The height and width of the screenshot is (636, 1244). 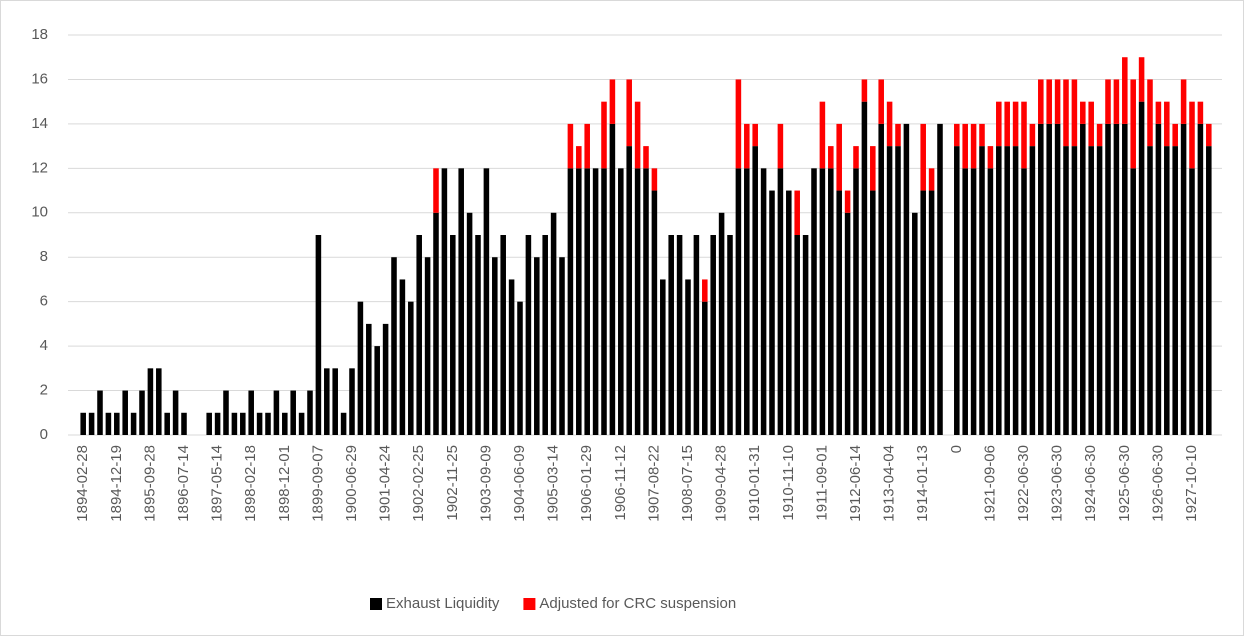 What do you see at coordinates (217, 483) in the screenshot?
I see `x-tick-label: 1897-05-14` at bounding box center [217, 483].